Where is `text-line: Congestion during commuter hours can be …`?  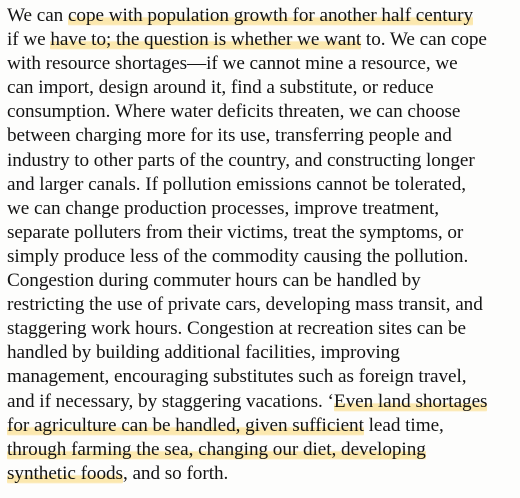 text-line: Congestion during commuter hours can be … is located at coordinates (262, 281).